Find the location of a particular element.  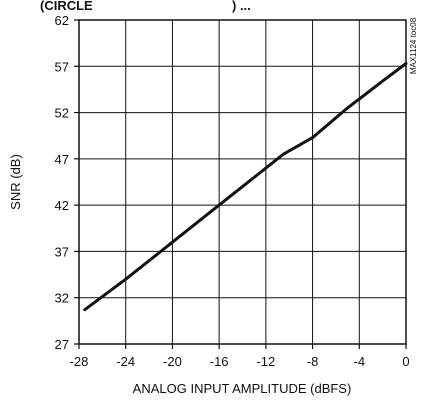

y-tick-label: 27 is located at coordinates (62, 344).